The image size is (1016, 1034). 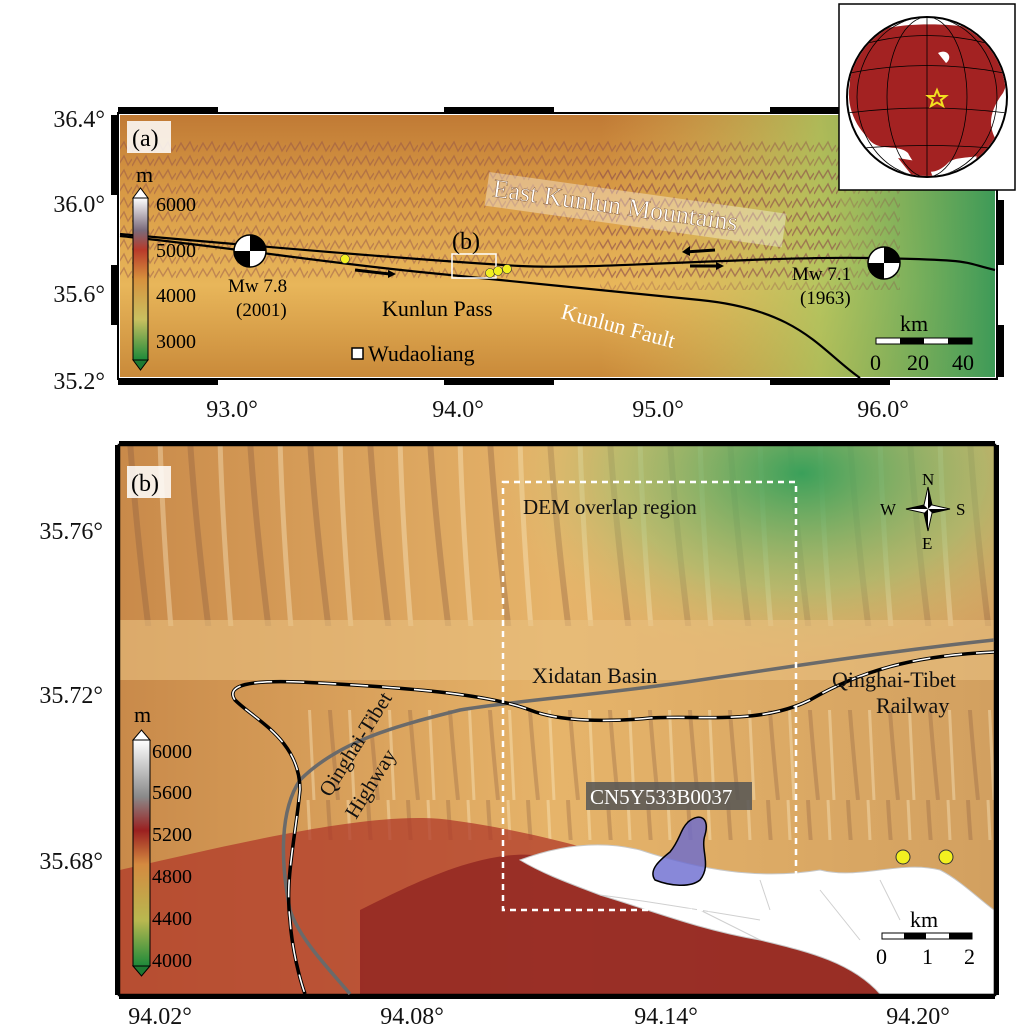 What do you see at coordinates (55, 295) in the screenshot?
I see `axis-a-y-tick: 35.6°` at bounding box center [55, 295].